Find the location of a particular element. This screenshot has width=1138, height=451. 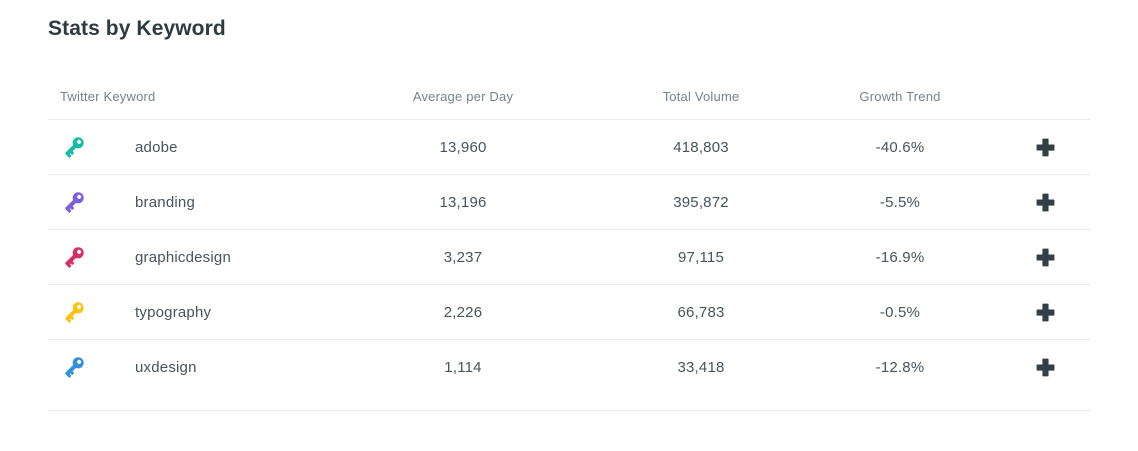

keyword-label: branding is located at coordinates (165, 202).